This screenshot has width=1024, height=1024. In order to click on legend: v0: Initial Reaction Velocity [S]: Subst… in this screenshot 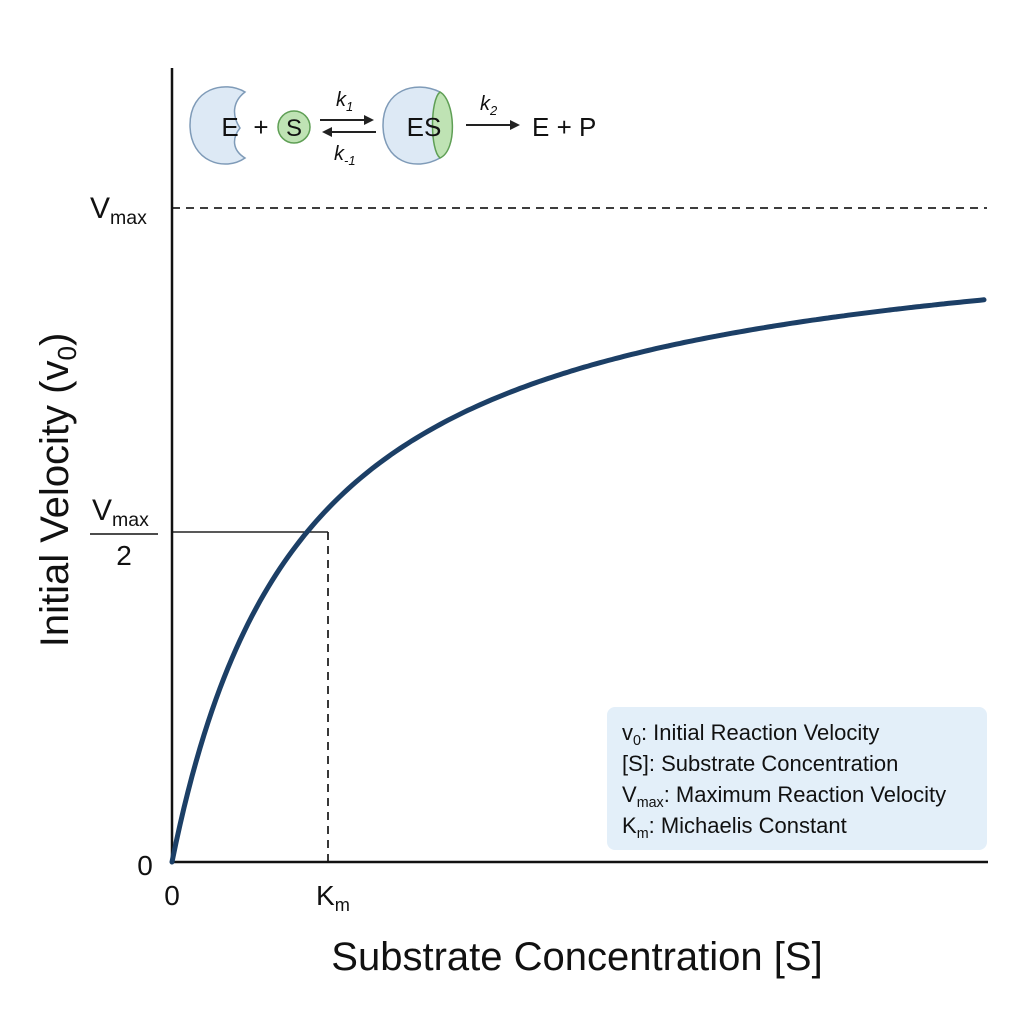, I will do `click(797, 778)`.